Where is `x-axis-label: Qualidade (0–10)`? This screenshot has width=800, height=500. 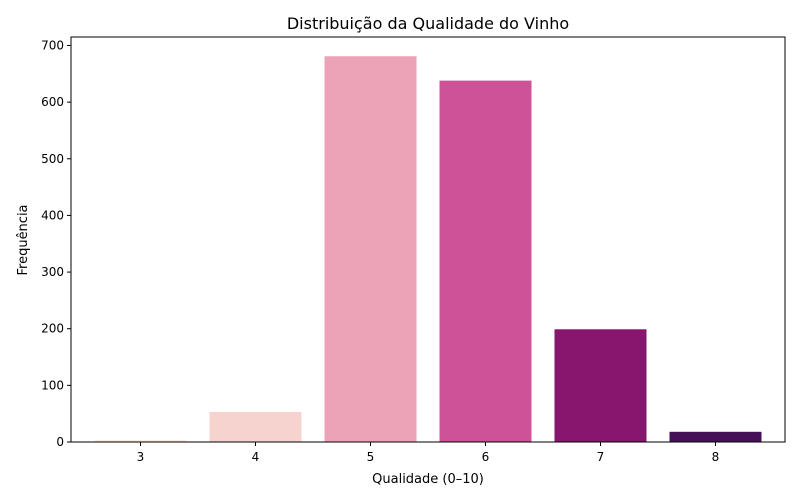 x-axis-label: Qualidade (0–10) is located at coordinates (428, 479).